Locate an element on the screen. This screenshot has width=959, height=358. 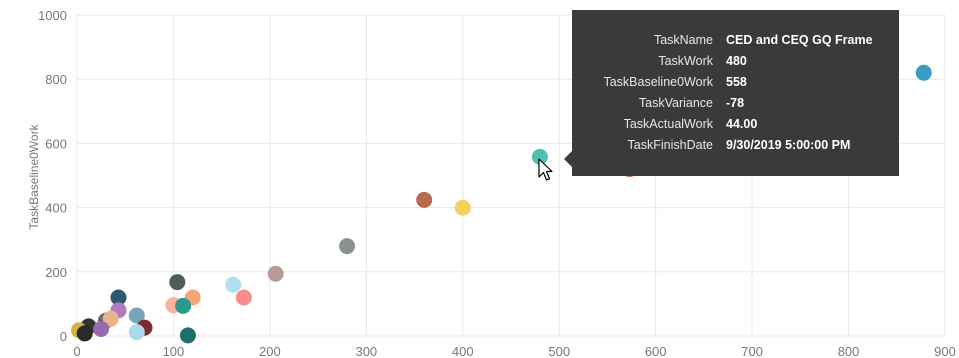
y-axis: 0 200 400 600 800 1000 is located at coordinates (52, 176).